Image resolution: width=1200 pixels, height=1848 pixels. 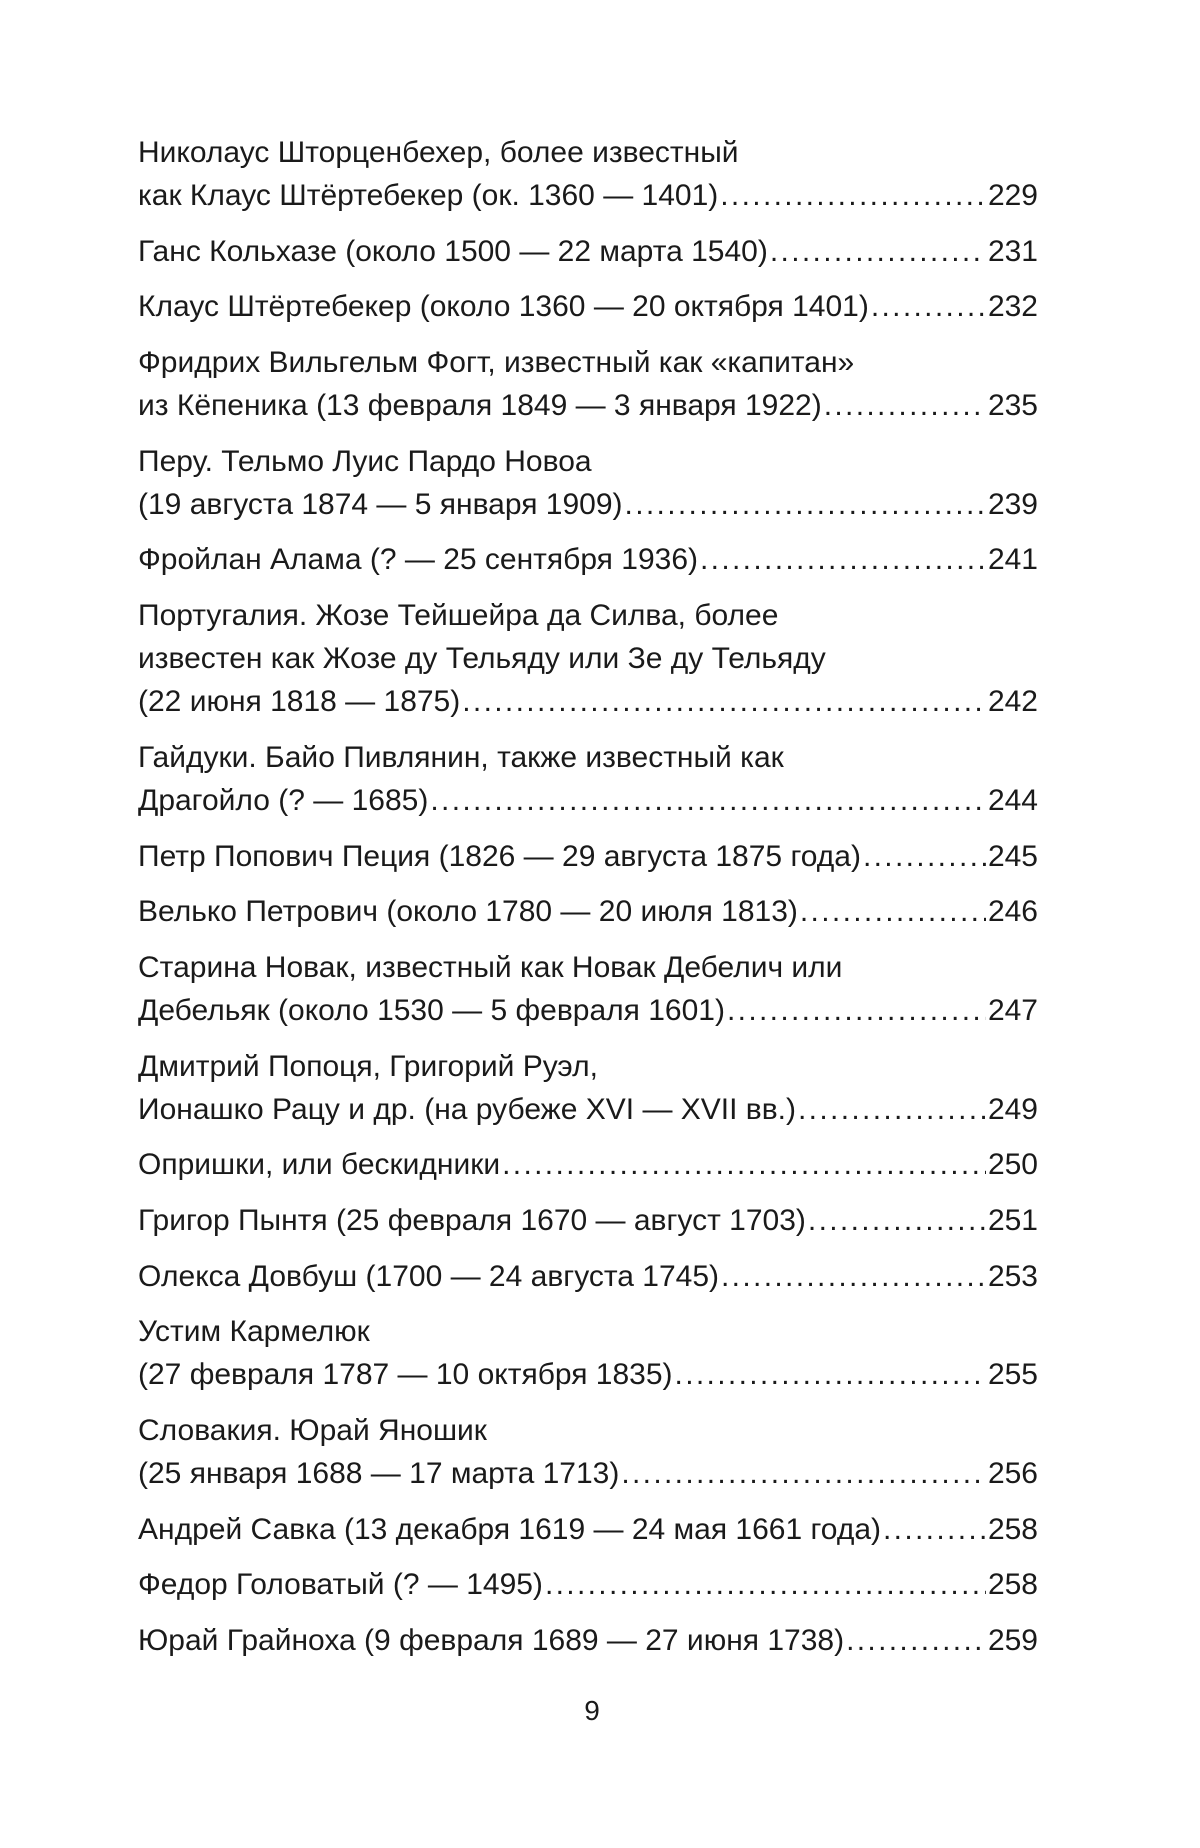 I want to click on toc-entry-title: (22 июня 1818 — 1875), so click(x=299, y=702).